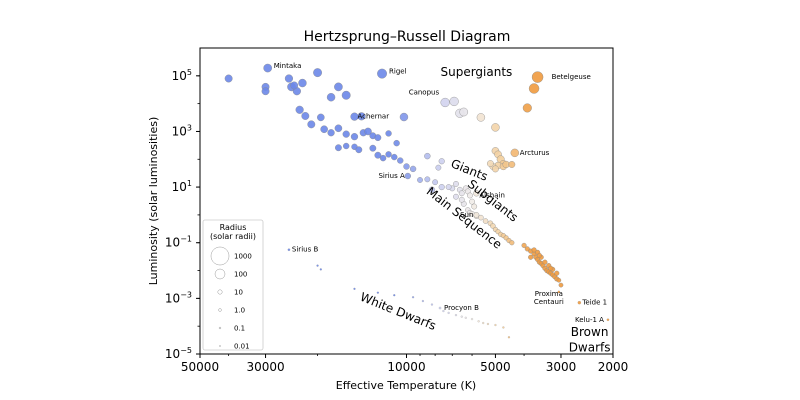  What do you see at coordinates (391, 176) in the screenshot?
I see `named-star-label: Sirius A` at bounding box center [391, 176].